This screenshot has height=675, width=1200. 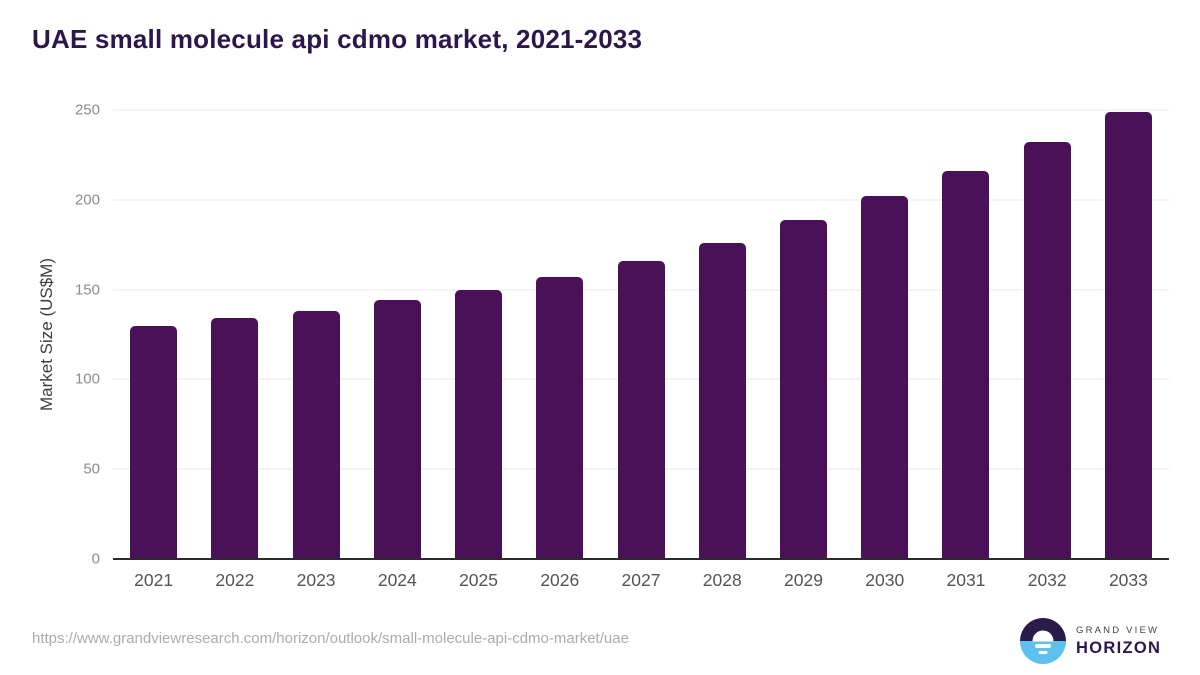 I want to click on x-tick-label-2023: 2023, so click(x=316, y=580).